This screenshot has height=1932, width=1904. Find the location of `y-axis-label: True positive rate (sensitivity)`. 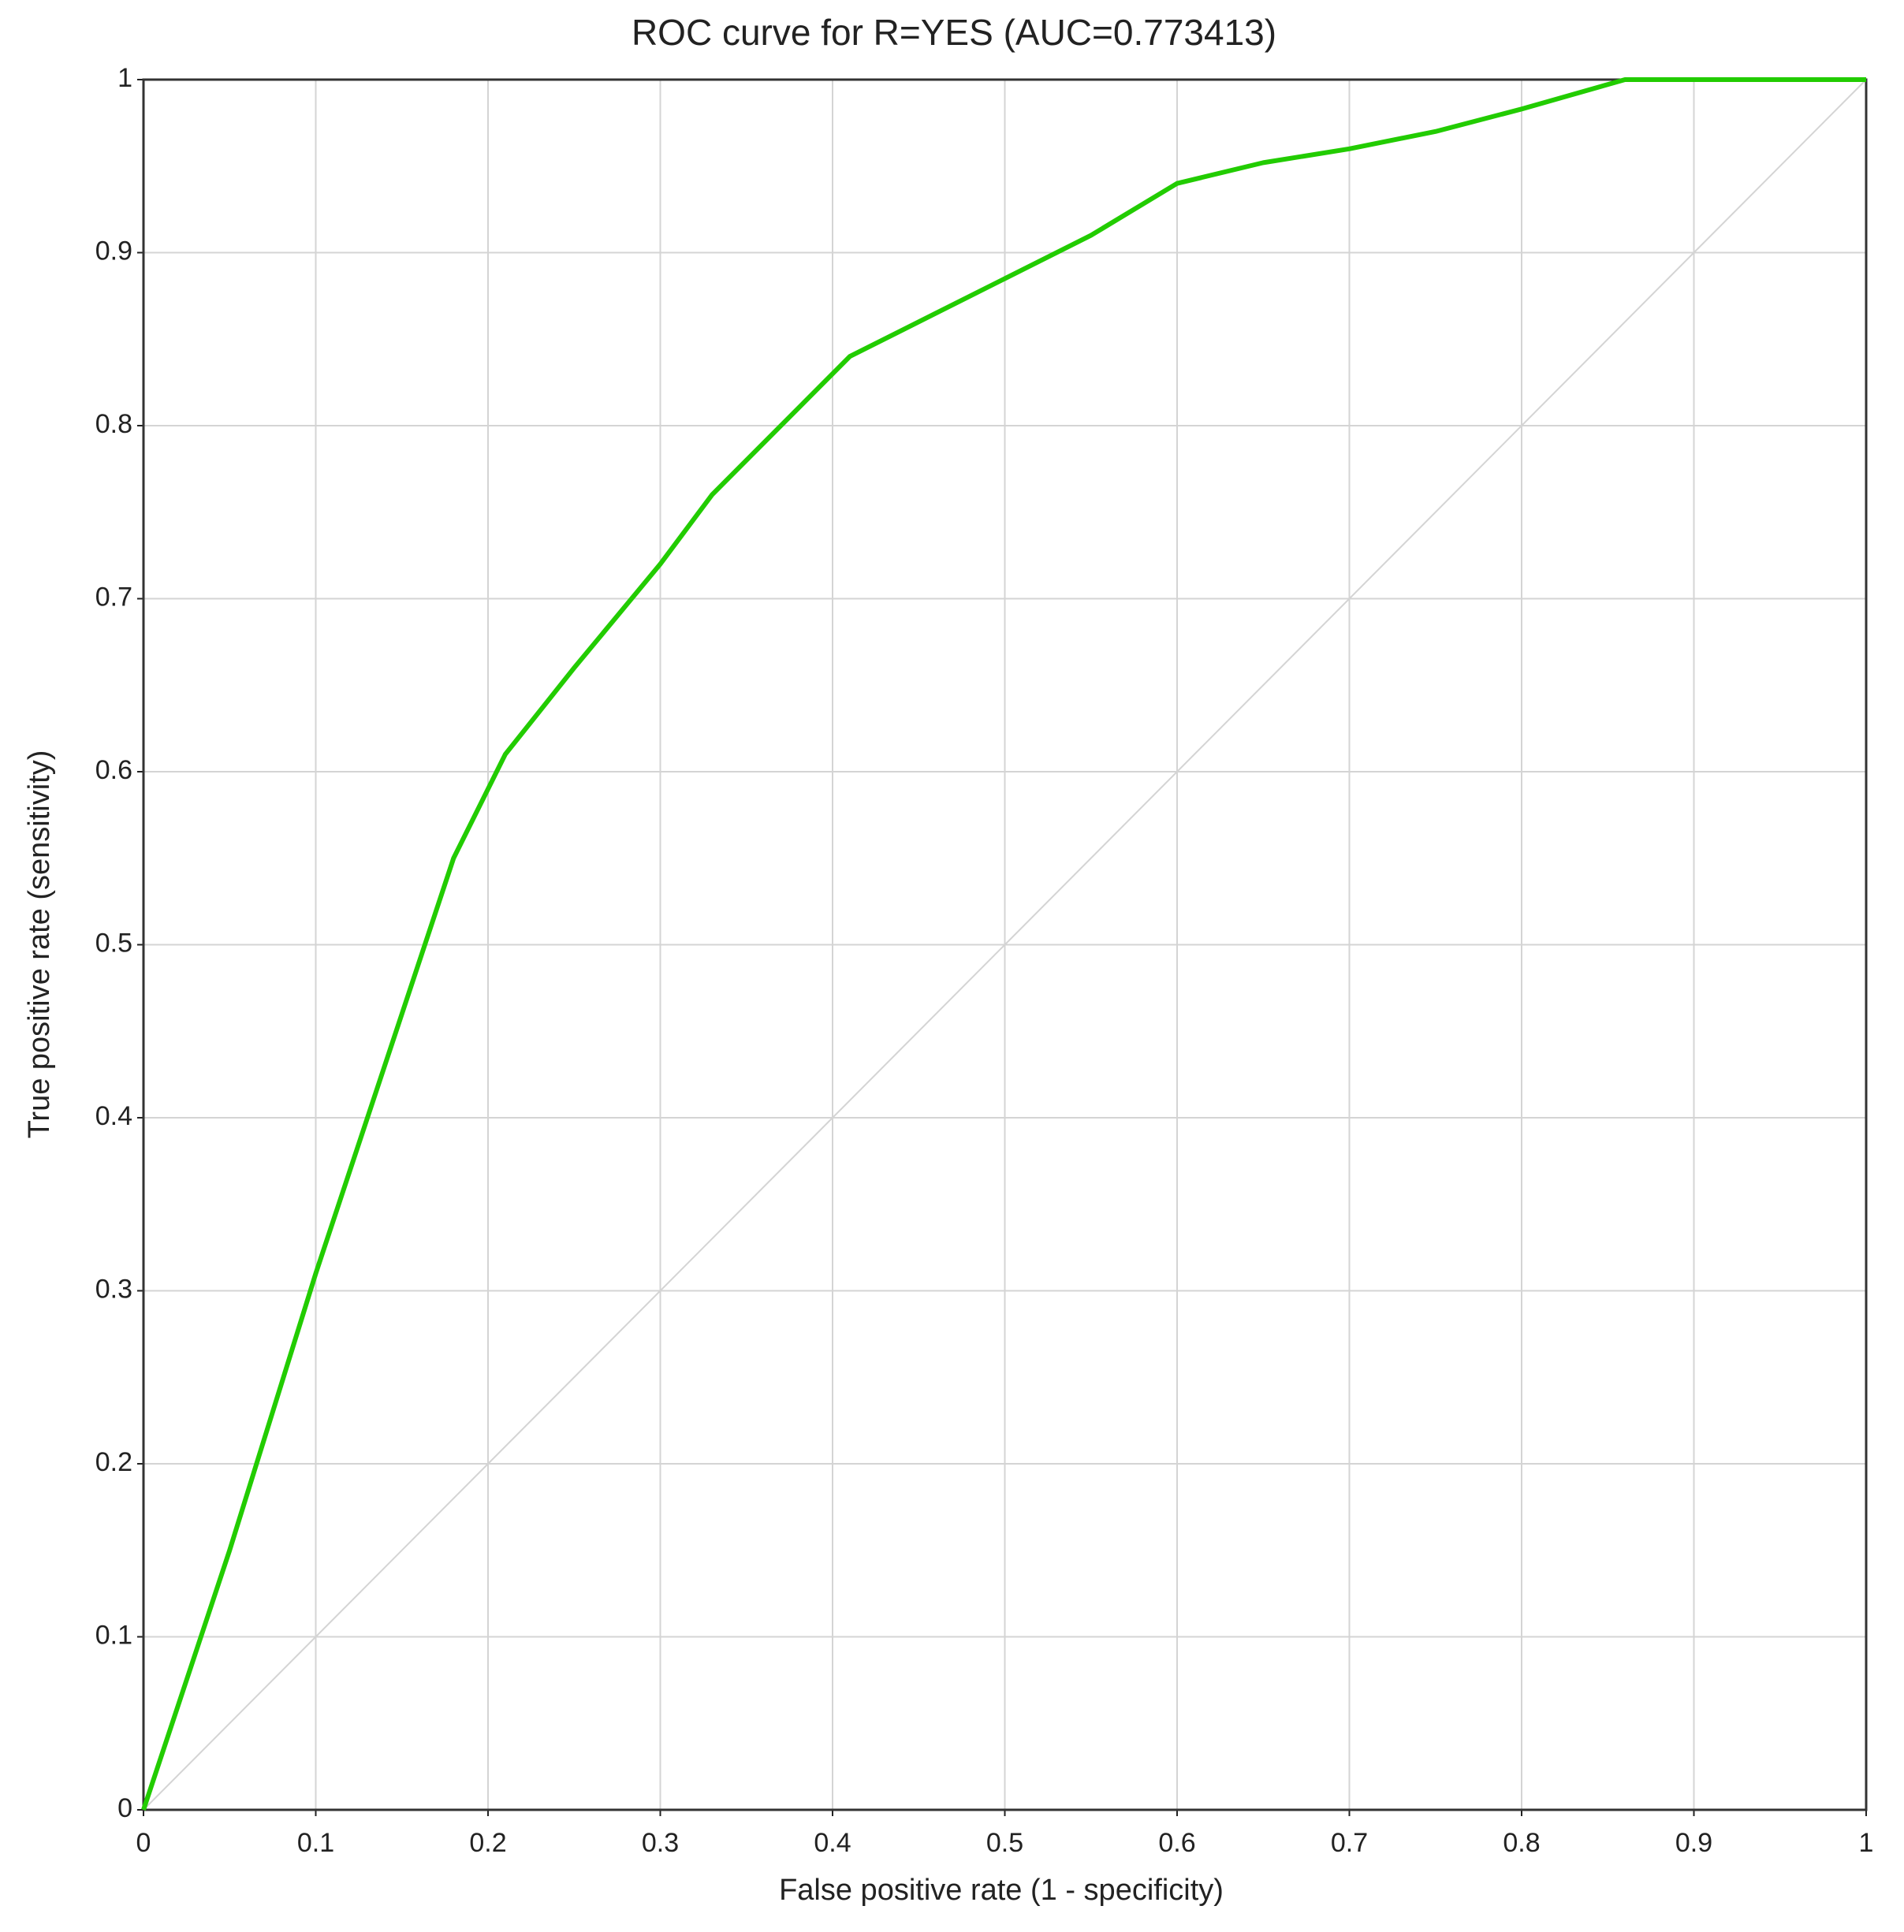

y-axis-label: True positive rate (sensitivity) is located at coordinates (39, 944).